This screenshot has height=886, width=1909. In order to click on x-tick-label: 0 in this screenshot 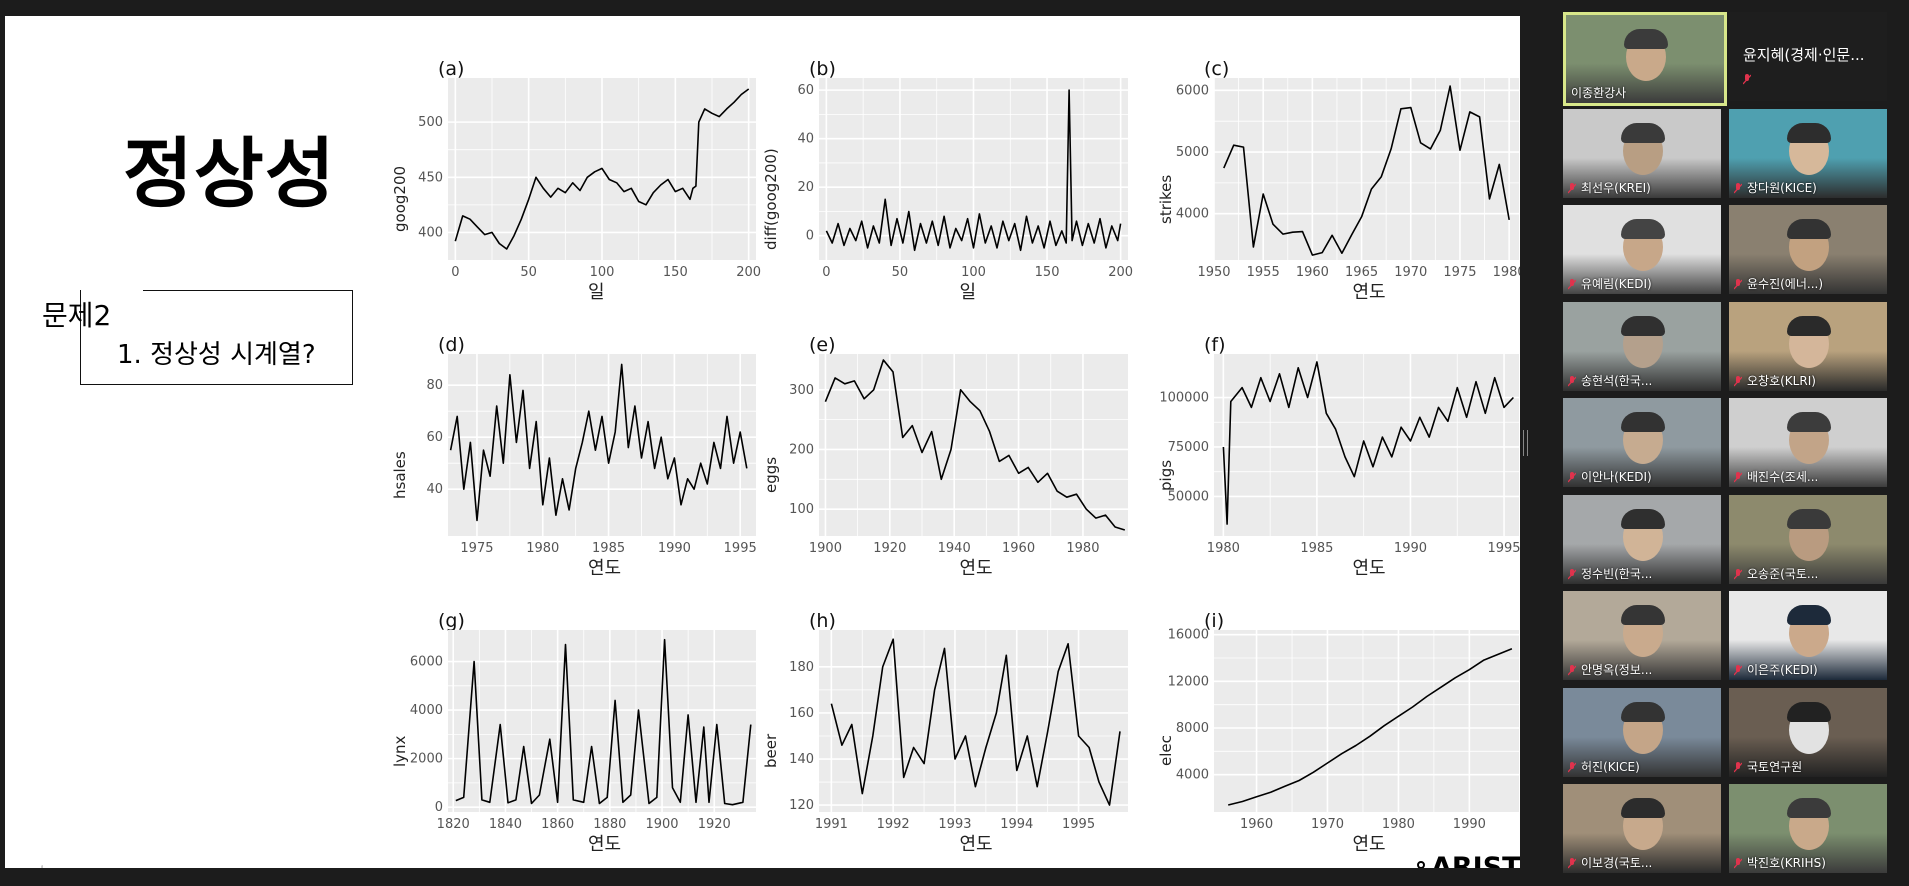, I will do `click(826, 272)`.